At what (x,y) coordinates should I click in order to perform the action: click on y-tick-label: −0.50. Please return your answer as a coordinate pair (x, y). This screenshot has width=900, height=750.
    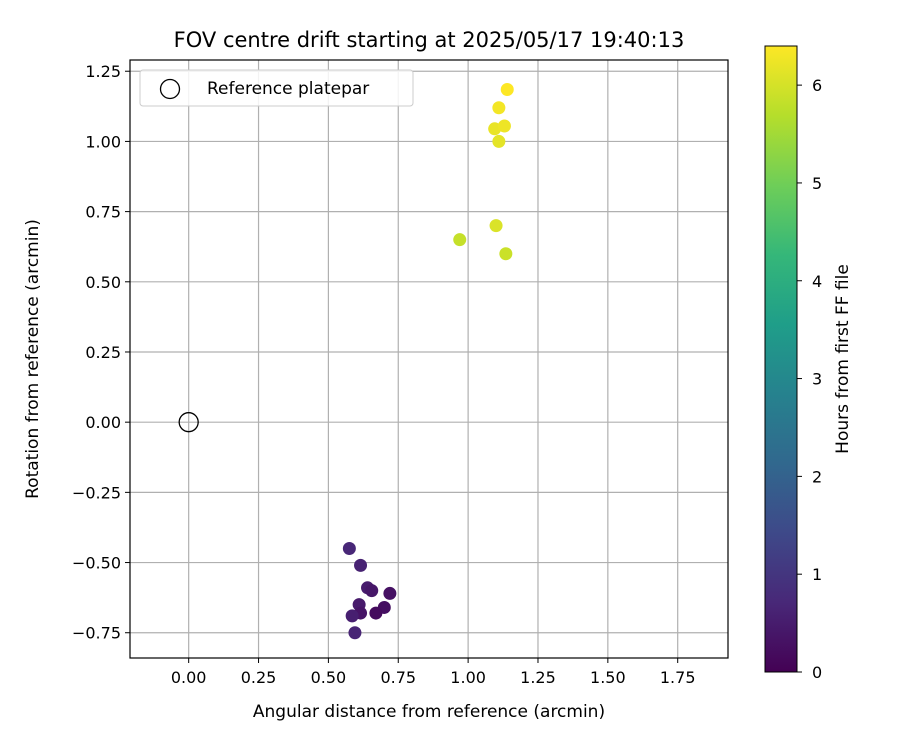
    Looking at the image, I should click on (96, 563).